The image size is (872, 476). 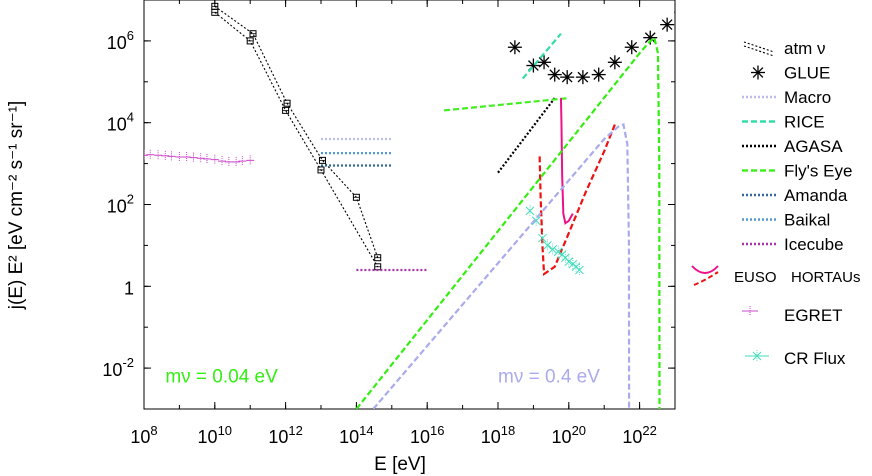 What do you see at coordinates (120, 204) in the screenshot?
I see `y-tick-label: 10²` at bounding box center [120, 204].